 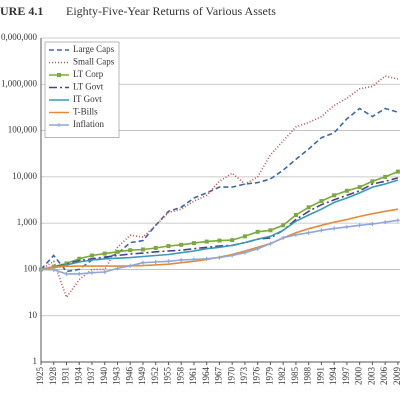 I want to click on x-tick-label: 2003, so click(x=371, y=376).